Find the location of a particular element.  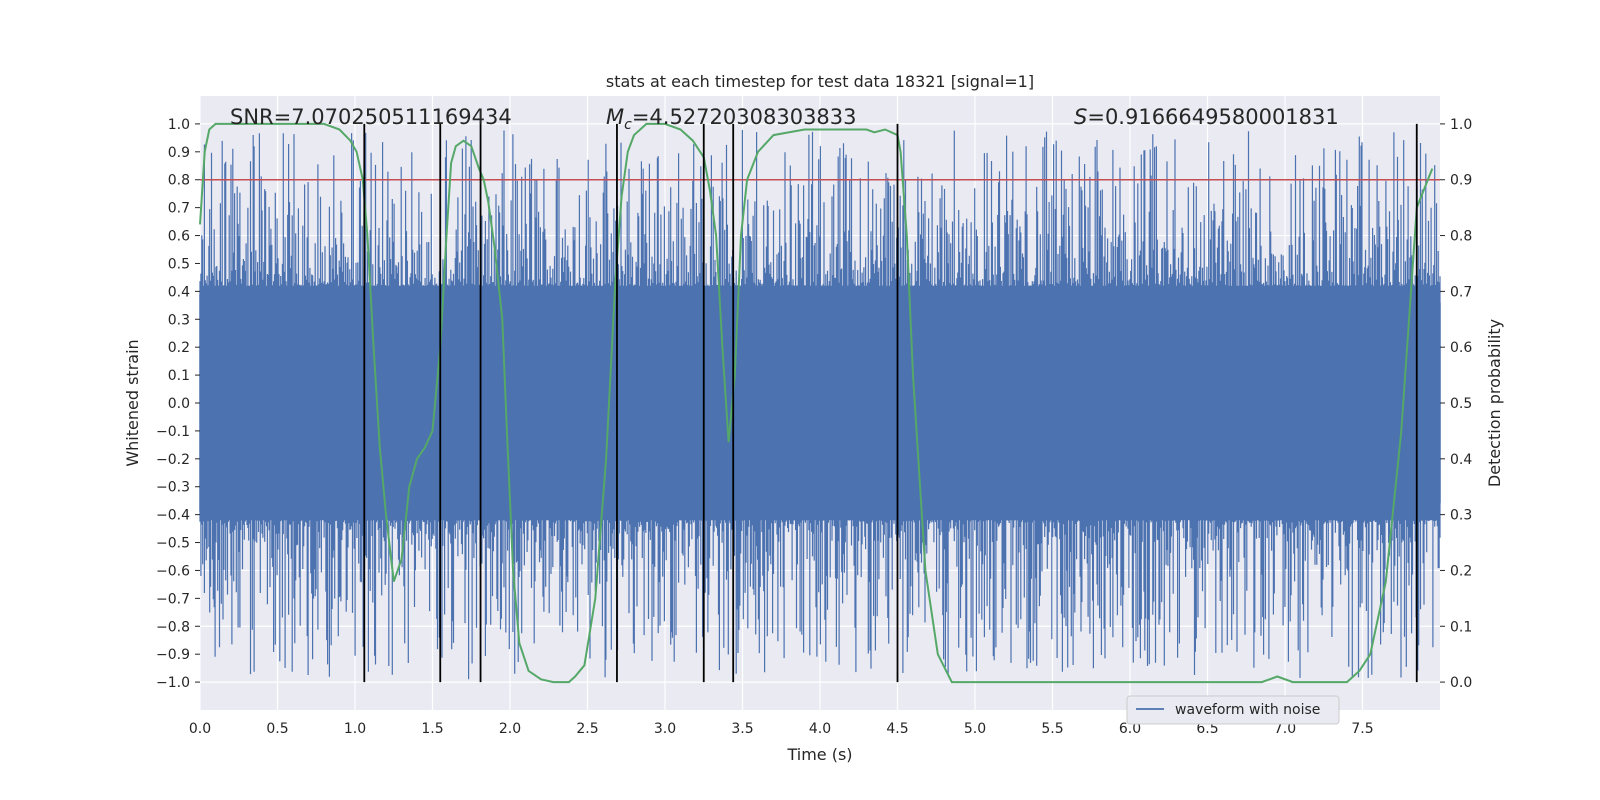

y-tick-label: −0.3 is located at coordinates (173, 488).